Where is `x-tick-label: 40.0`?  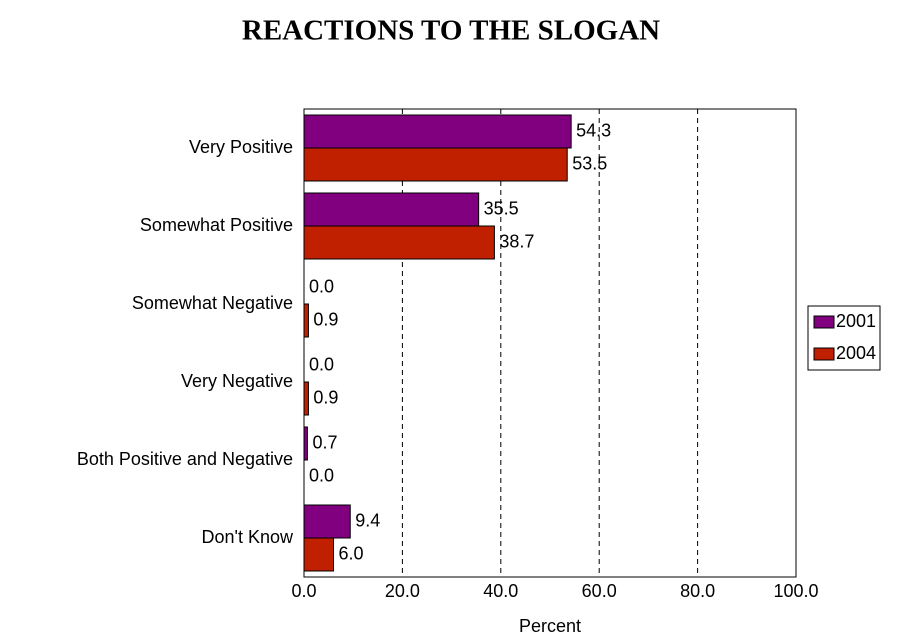
x-tick-label: 40.0 is located at coordinates (500, 591).